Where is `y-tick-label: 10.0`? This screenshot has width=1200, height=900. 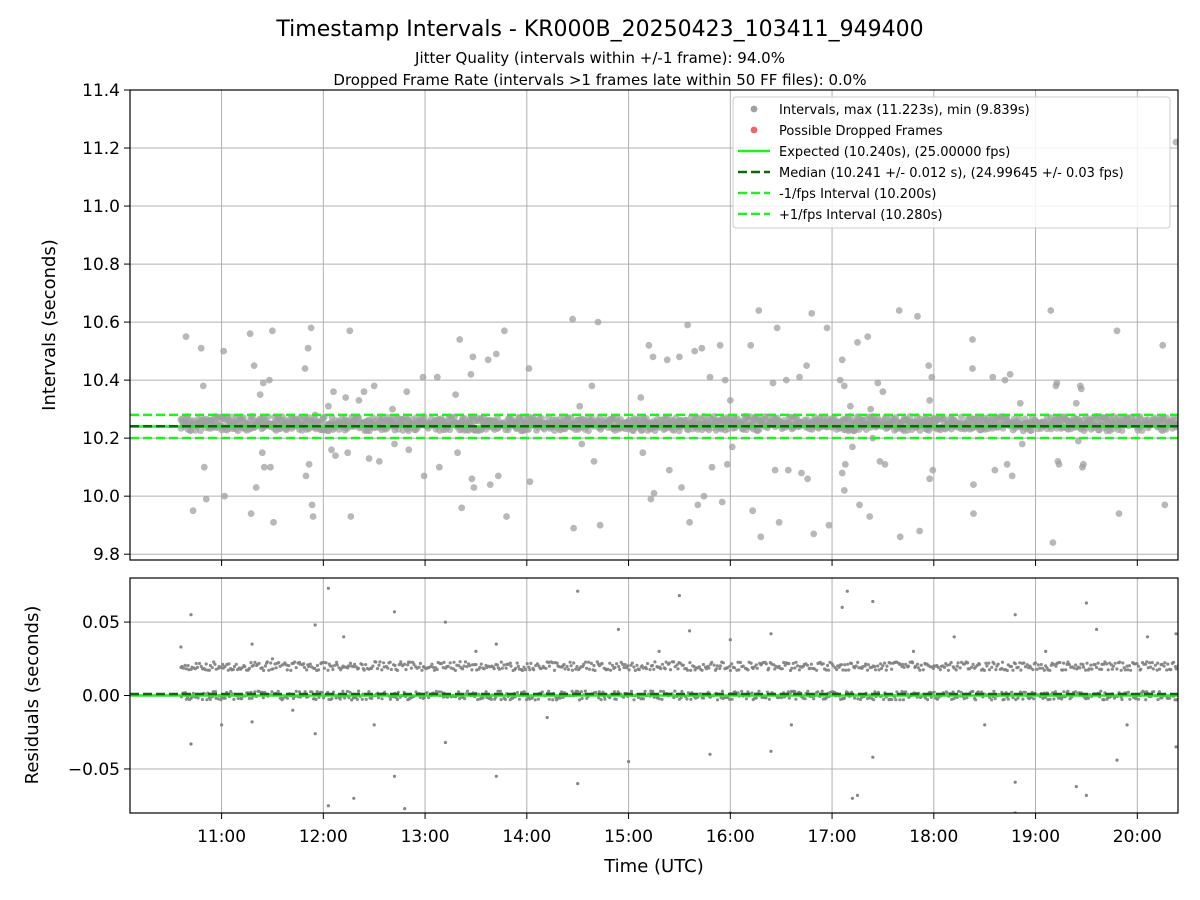 y-tick-label: 10.0 is located at coordinates (101, 497).